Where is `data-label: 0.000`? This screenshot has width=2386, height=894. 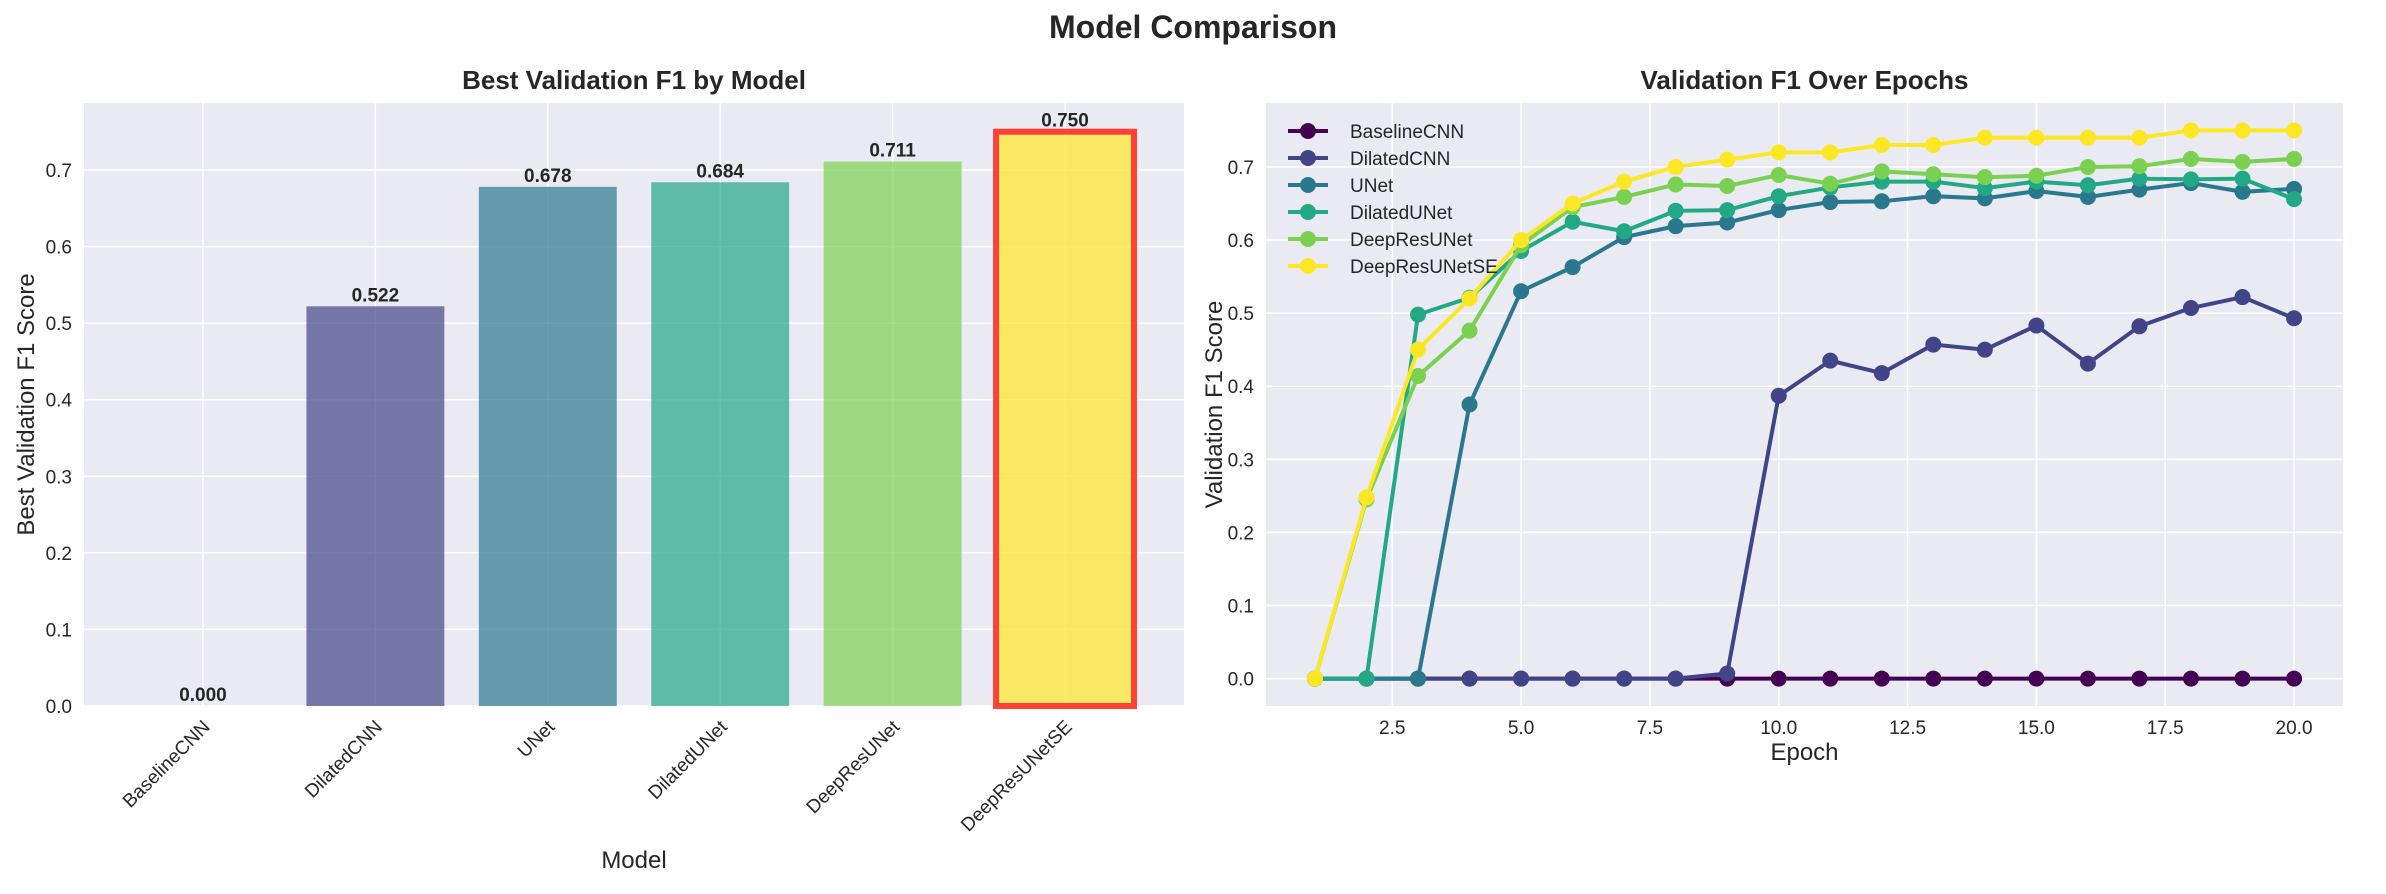 data-label: 0.000 is located at coordinates (203, 695).